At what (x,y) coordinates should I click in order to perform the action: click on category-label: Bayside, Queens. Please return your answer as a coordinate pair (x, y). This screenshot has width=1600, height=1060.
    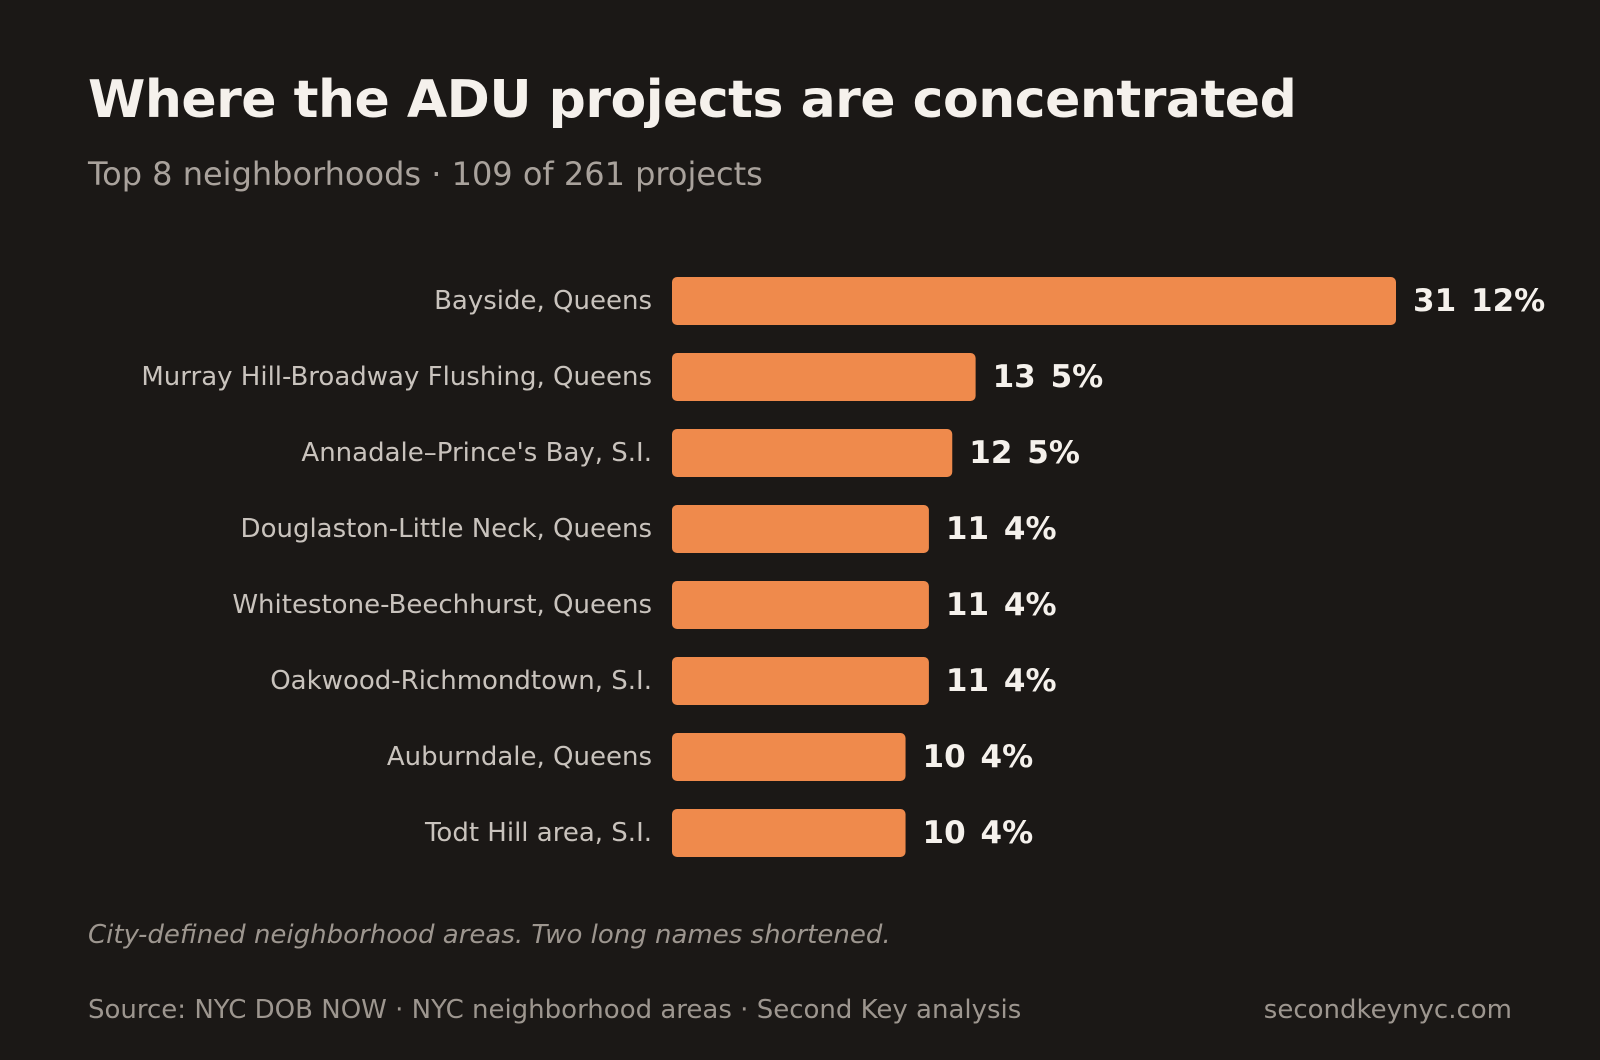
    Looking at the image, I should click on (543, 301).